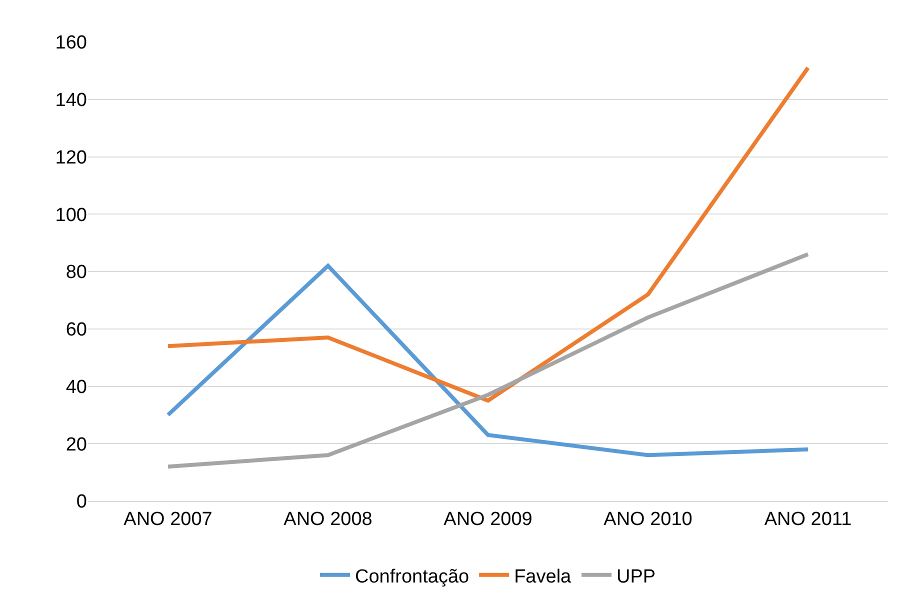 Image resolution: width=902 pixels, height=609 pixels. Describe the element at coordinates (488, 519) in the screenshot. I see `x-tick-label: ANO 2009` at that location.